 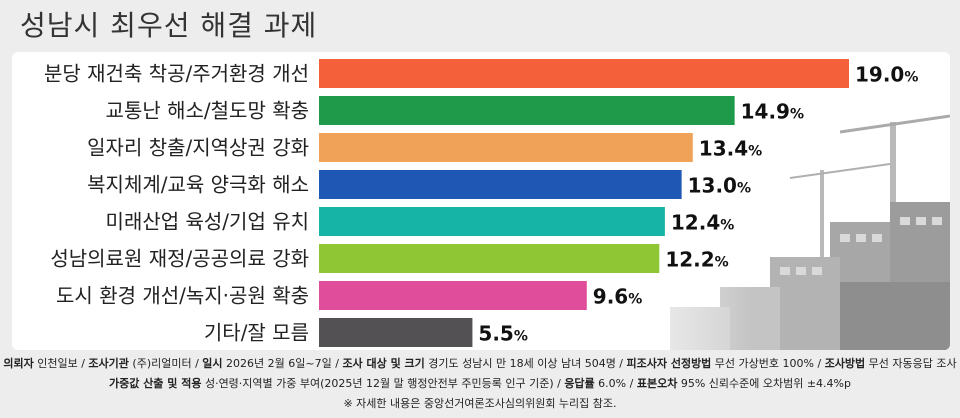 What do you see at coordinates (495, 334) in the screenshot?
I see `value-number: 5.5` at bounding box center [495, 334].